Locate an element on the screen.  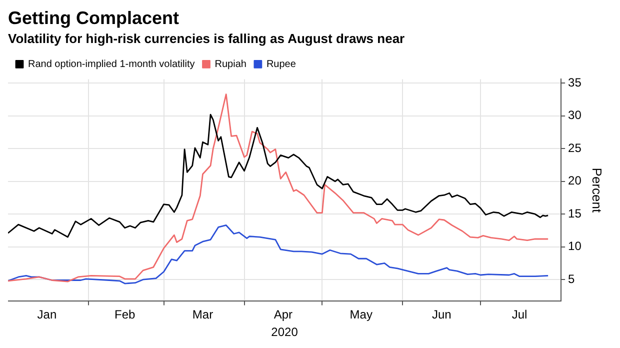
y-tick-label: 35 is located at coordinates (575, 82).